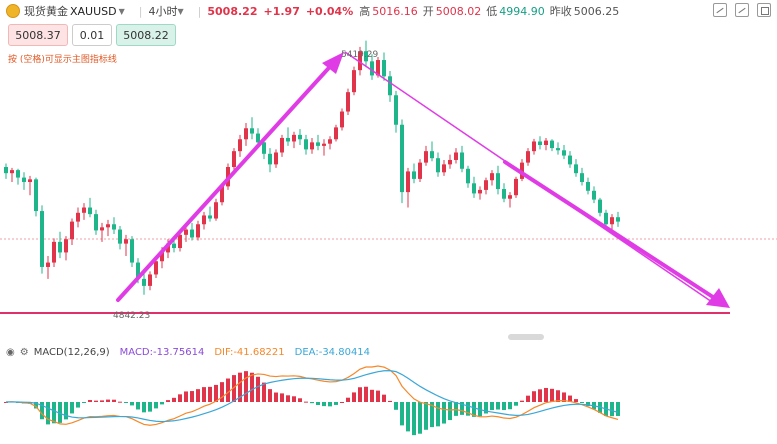  What do you see at coordinates (46, 11) in the screenshot?
I see `instrument-name: 现货黄金` at bounding box center [46, 11].